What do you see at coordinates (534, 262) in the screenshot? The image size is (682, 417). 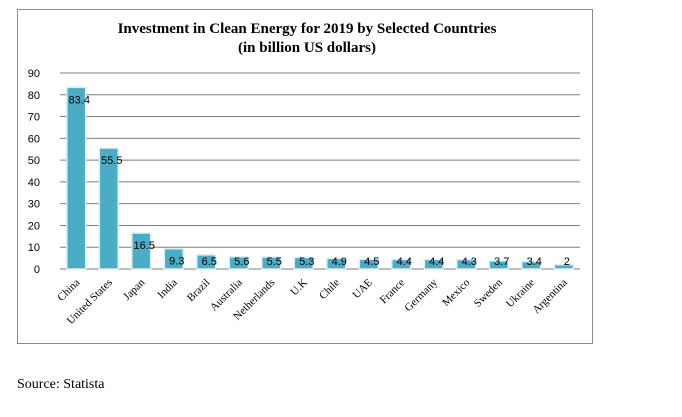 I see `data-label: 3.4` at bounding box center [534, 262].